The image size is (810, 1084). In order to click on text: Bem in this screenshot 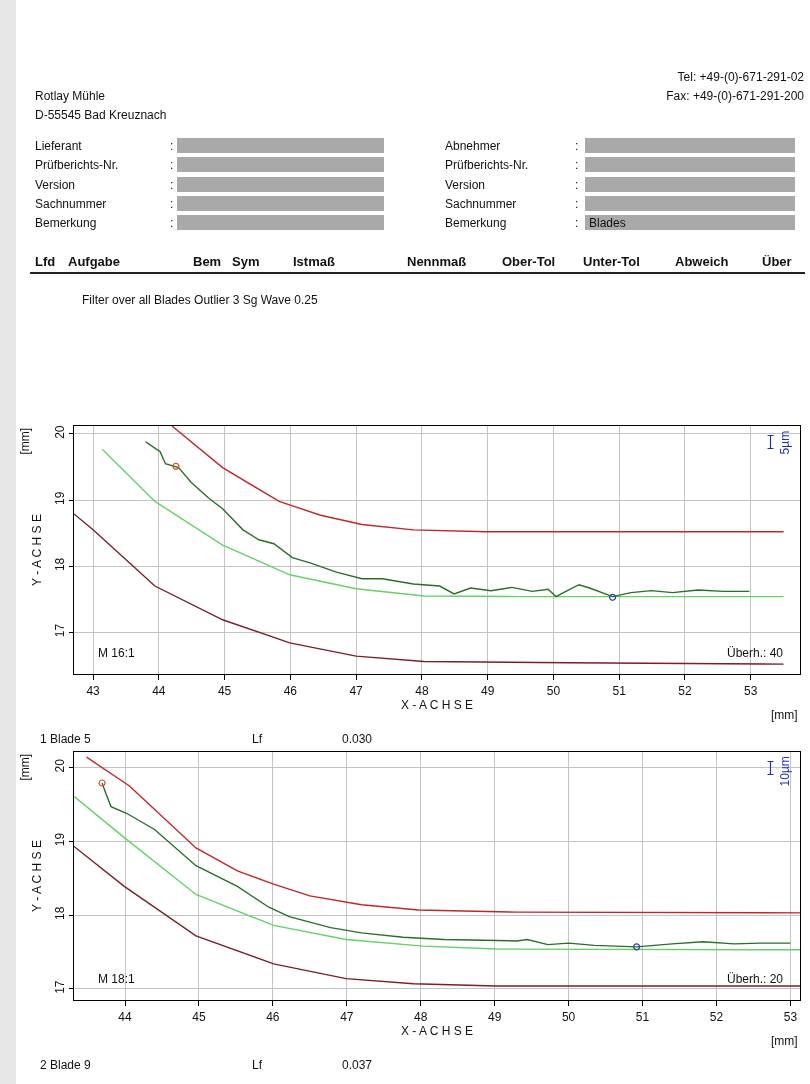, I will do `click(207, 261)`.